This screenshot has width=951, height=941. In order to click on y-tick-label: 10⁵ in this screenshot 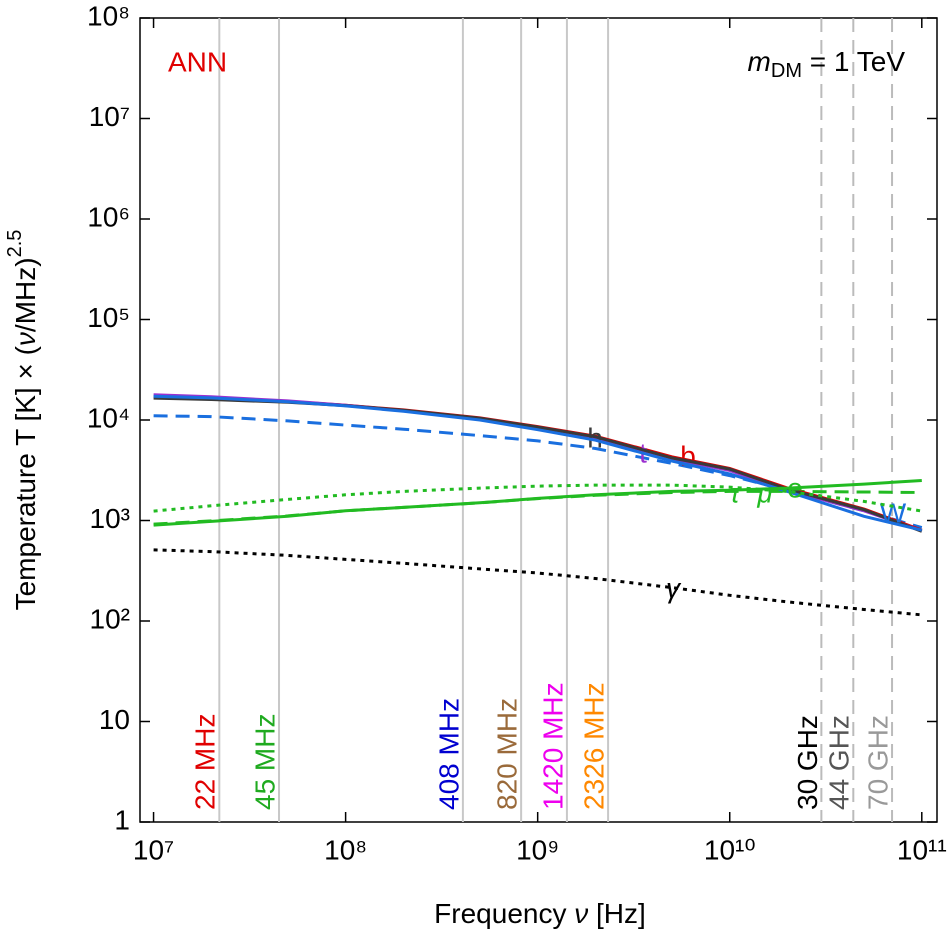, I will do `click(108, 317)`.